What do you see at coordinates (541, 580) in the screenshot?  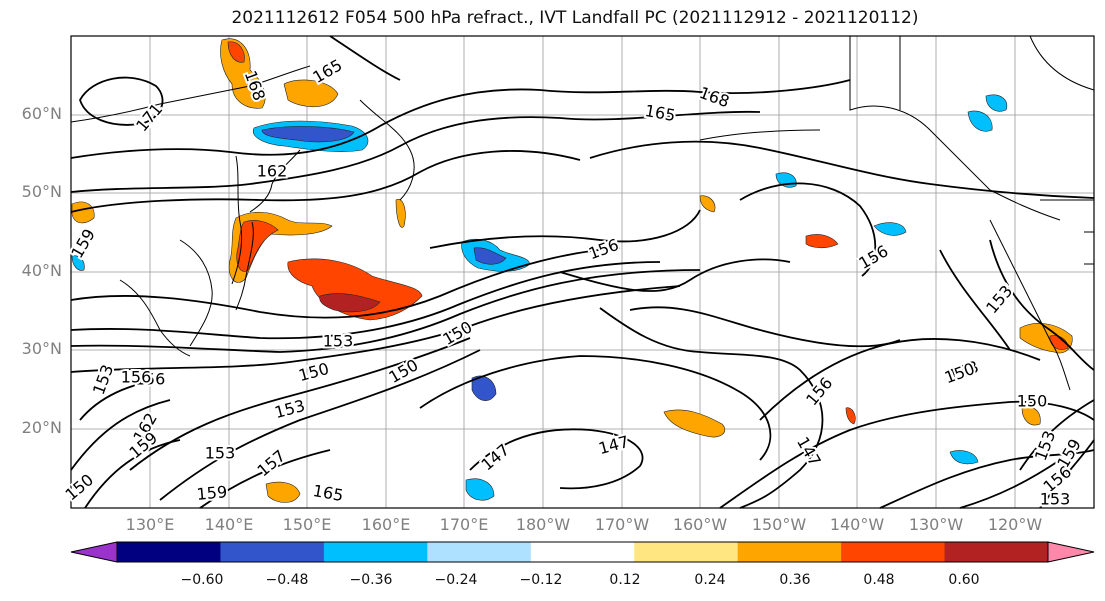 I see `colorbar-tick-label: −0.12` at bounding box center [541, 580].